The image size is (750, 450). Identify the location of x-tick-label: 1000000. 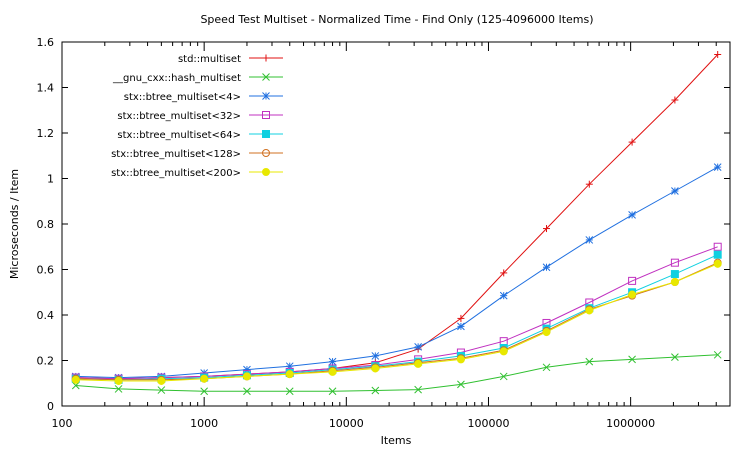
(630, 423).